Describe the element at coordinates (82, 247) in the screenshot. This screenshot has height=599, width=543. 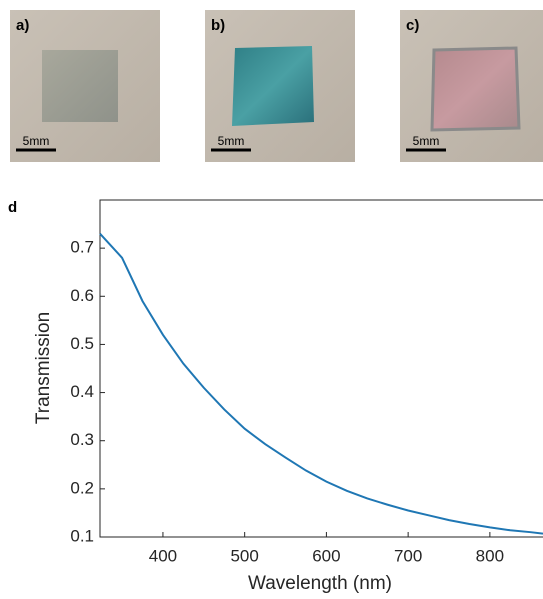
I see `y-tick-label: 0.7` at that location.